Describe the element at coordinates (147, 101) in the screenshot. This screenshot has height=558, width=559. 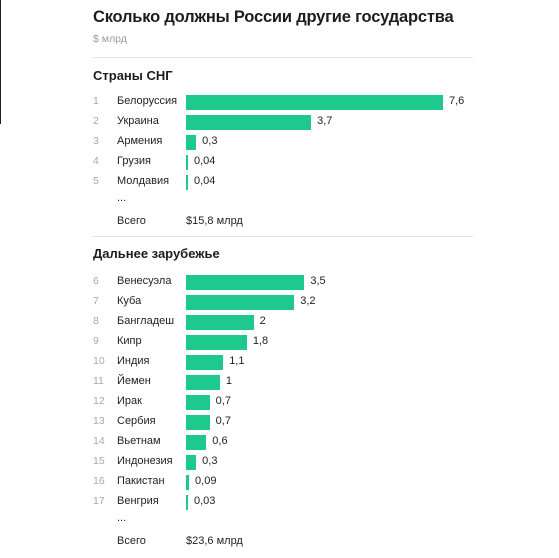
I see `country-label: Белоруссия` at that location.